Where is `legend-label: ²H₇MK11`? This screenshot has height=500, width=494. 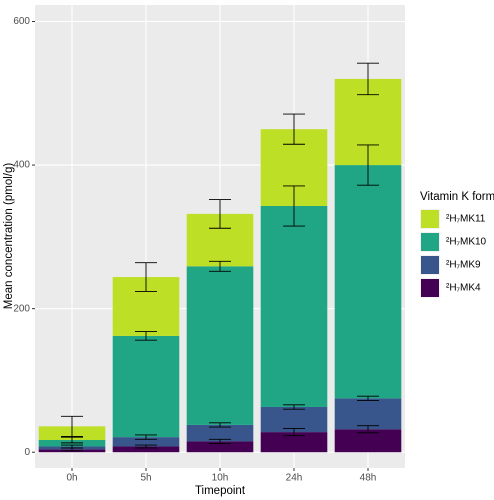 legend-label: ²H₇MK11 is located at coordinates (466, 219).